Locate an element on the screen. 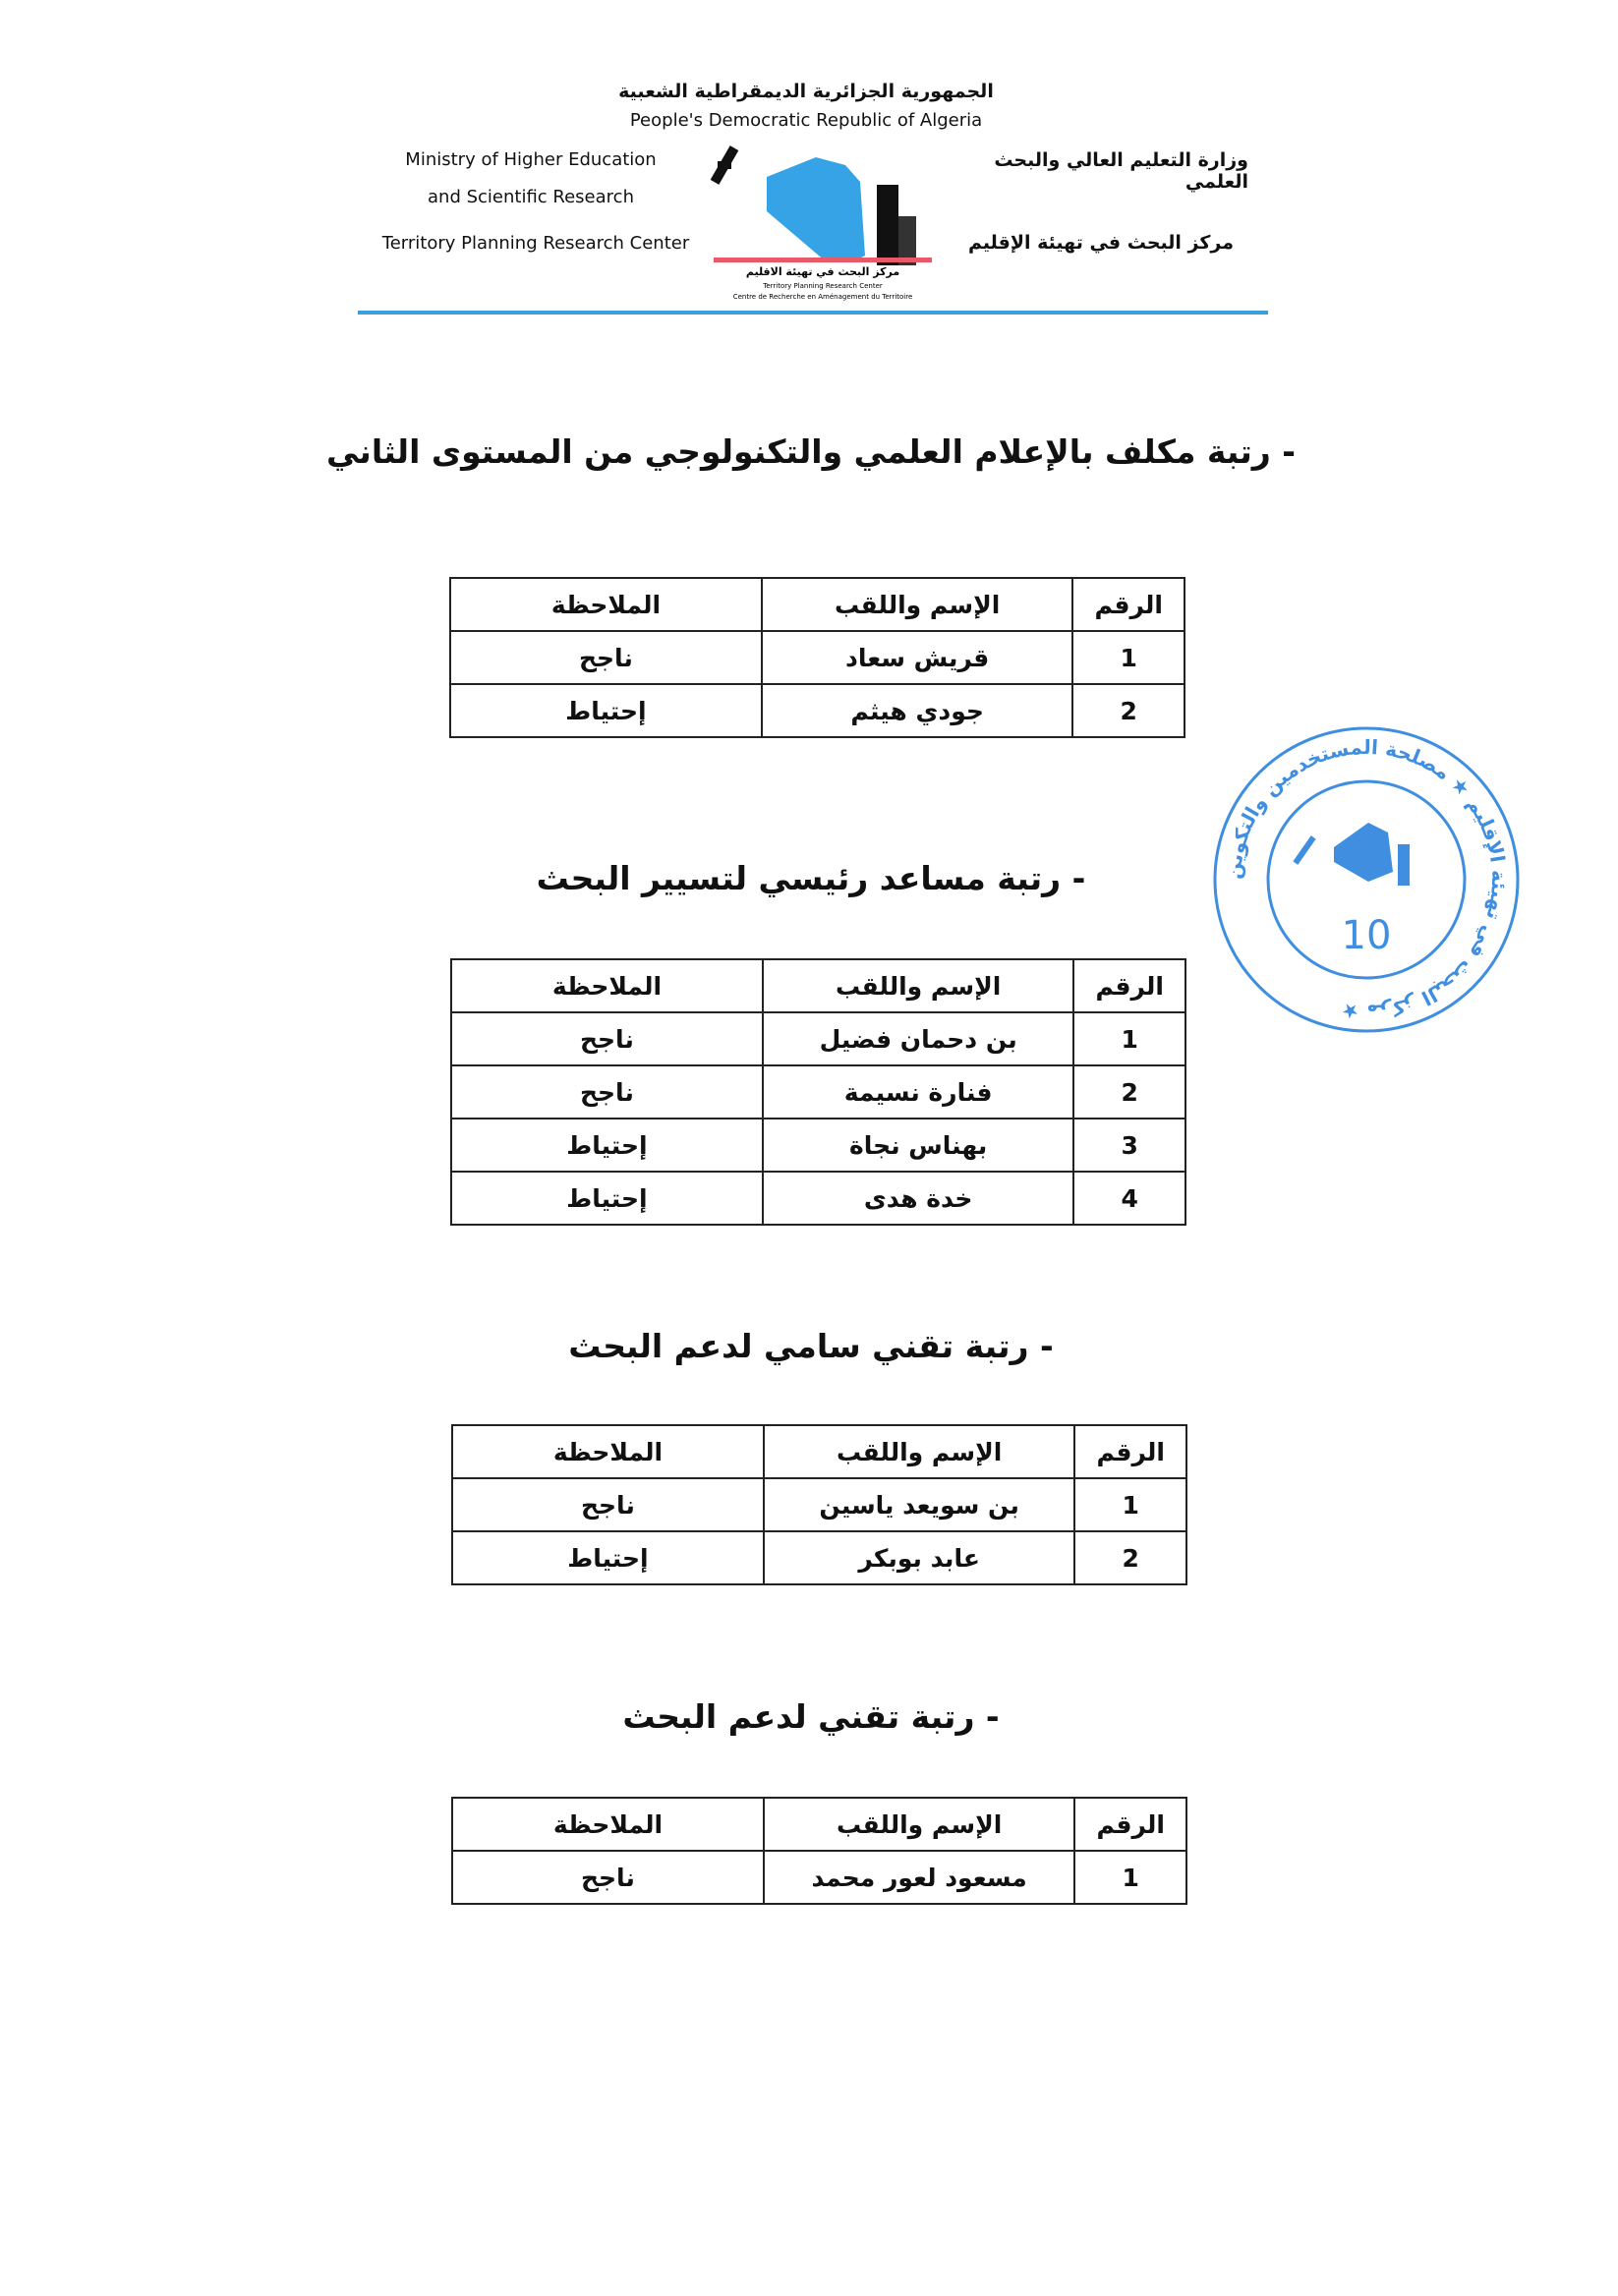 The height and width of the screenshot is (2296, 1618). stamp-building-icon is located at coordinates (1404, 865).